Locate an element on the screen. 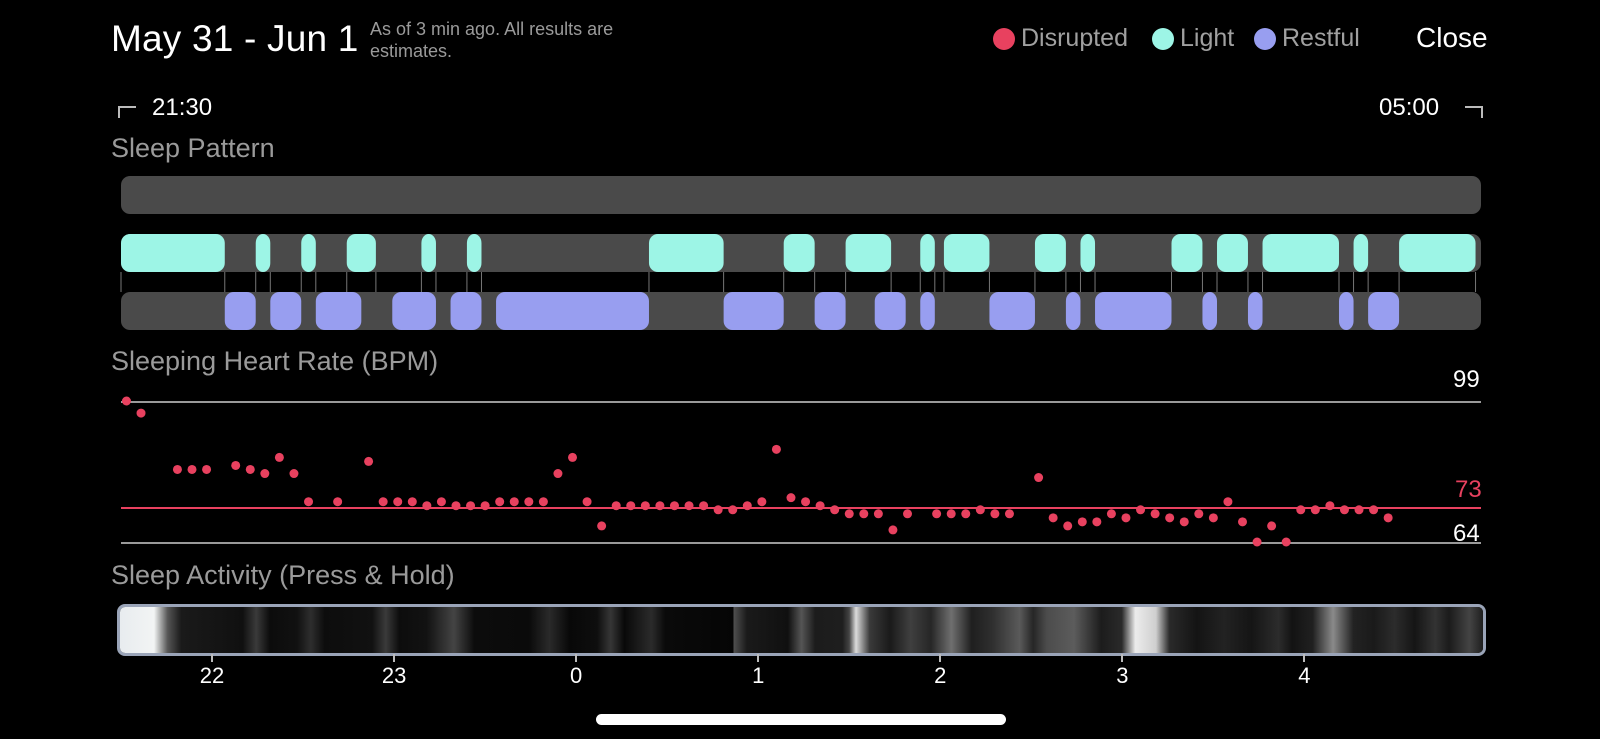 The width and height of the screenshot is (1600, 739). hr-min-line is located at coordinates (801, 543).